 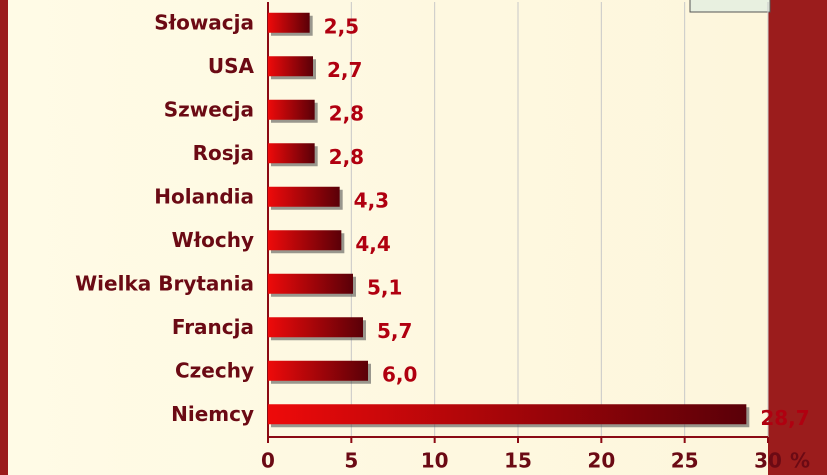 I want to click on value-label: 2,7, so click(x=344, y=70).